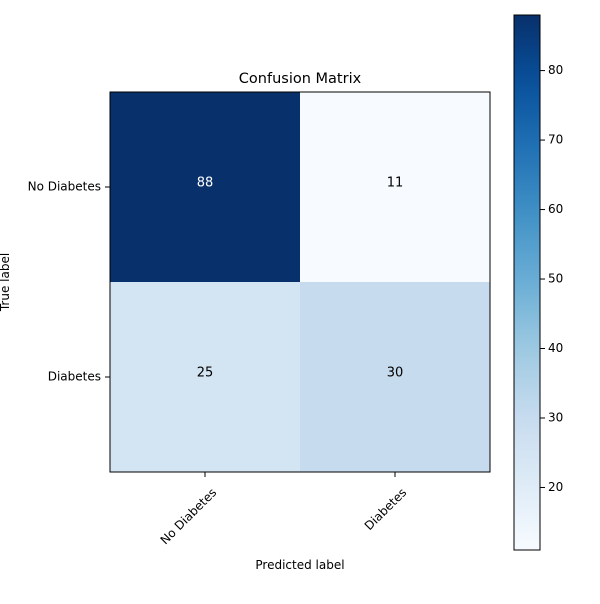 The height and width of the screenshot is (604, 600). Describe the element at coordinates (64, 187) in the screenshot. I see `y-tick-label: No Diabetes` at that location.